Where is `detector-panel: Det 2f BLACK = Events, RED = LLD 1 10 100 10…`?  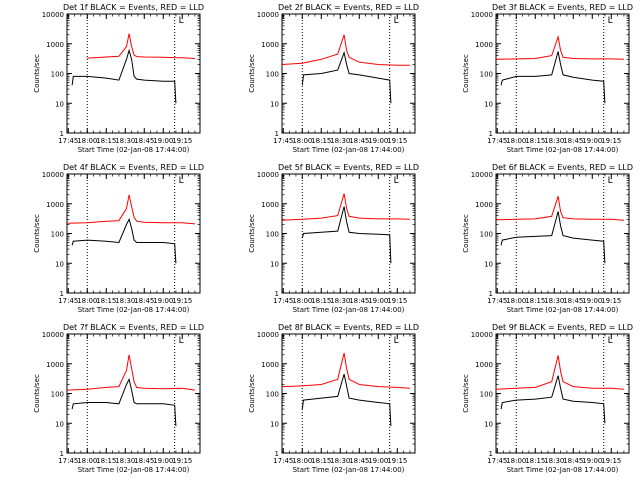 detector-panel: Det 2f BLACK = Events, RED = LLD 1 10 100 10… is located at coordinates (333, 78).